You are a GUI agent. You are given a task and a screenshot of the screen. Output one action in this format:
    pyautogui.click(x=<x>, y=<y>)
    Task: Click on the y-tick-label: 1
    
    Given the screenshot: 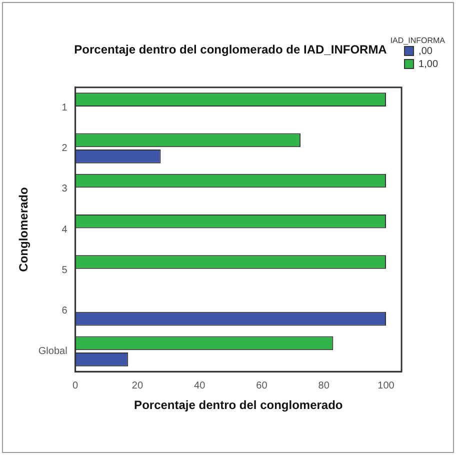 What is the action you would take?
    pyautogui.click(x=65, y=108)
    